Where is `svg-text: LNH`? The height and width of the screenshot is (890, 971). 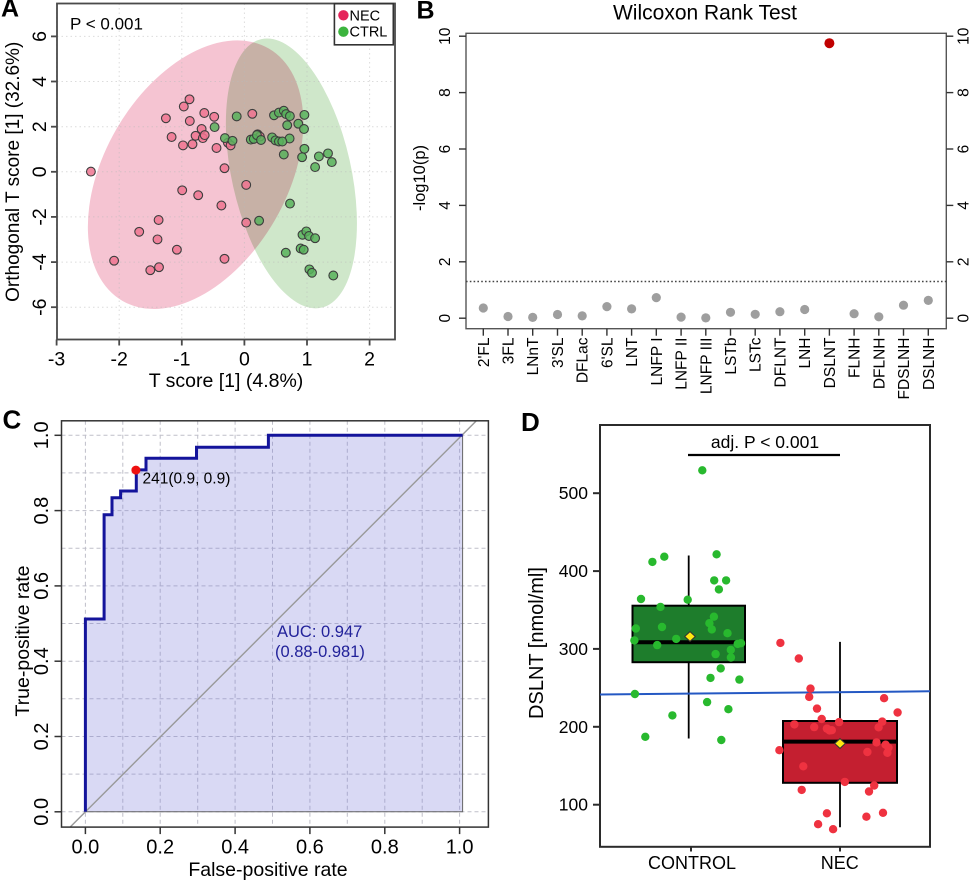 svg-text: LNH is located at coordinates (805, 353).